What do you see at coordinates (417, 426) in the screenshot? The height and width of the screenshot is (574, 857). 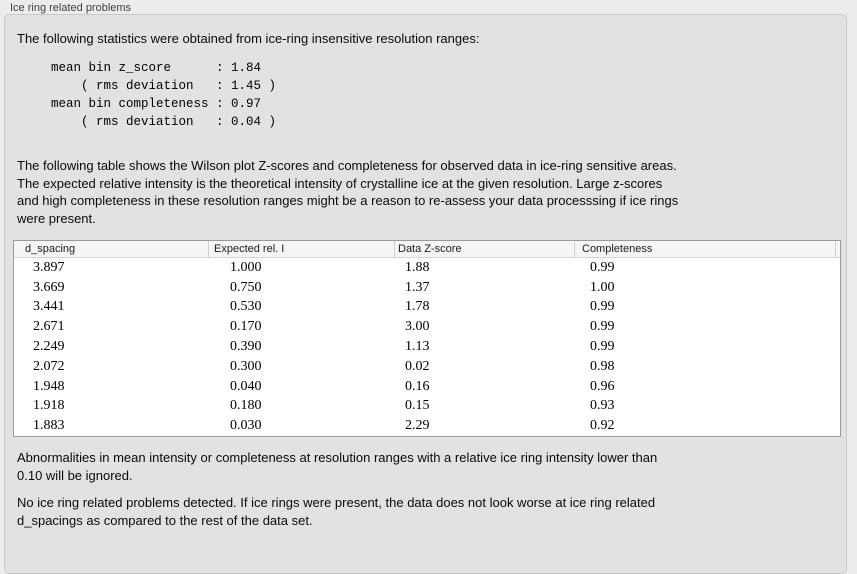 I see `cell-data-z-score: 2.29` at bounding box center [417, 426].